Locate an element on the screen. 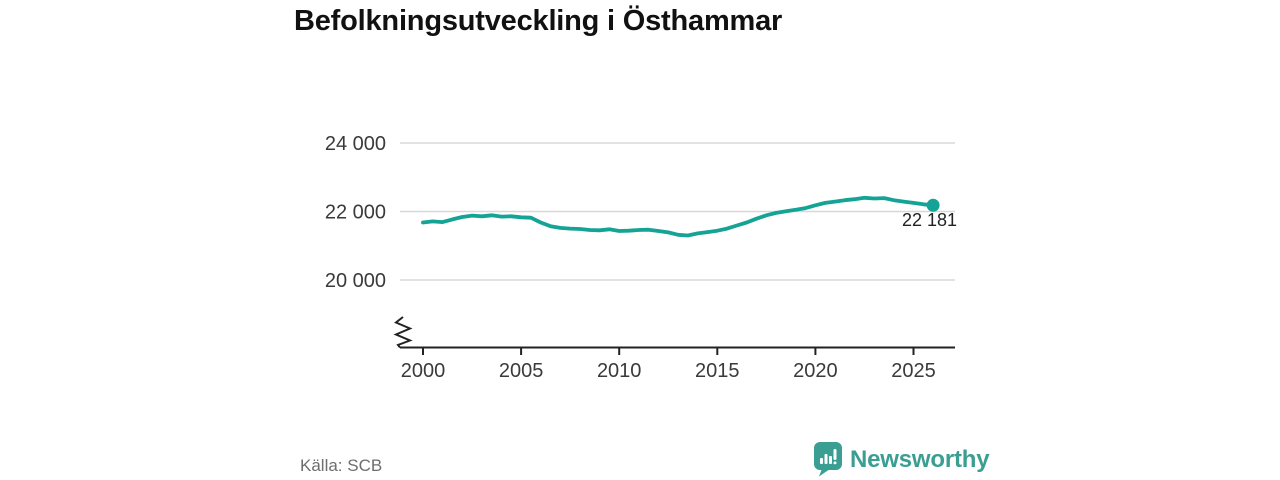 Image resolution: width=1280 pixels, height=480 pixels. newsworthy-pin-icon is located at coordinates (828, 459).